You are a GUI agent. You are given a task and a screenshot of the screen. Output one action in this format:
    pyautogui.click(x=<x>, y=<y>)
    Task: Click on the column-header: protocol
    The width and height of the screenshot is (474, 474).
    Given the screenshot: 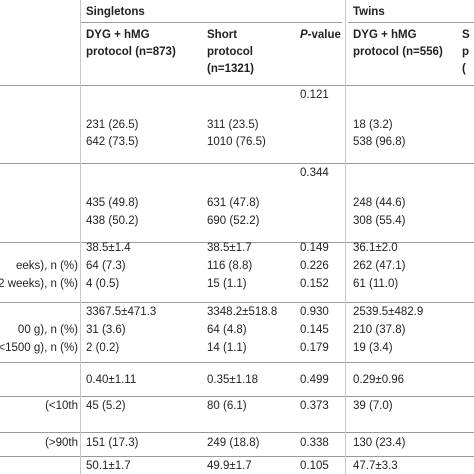 What is the action you would take?
    pyautogui.click(x=230, y=52)
    